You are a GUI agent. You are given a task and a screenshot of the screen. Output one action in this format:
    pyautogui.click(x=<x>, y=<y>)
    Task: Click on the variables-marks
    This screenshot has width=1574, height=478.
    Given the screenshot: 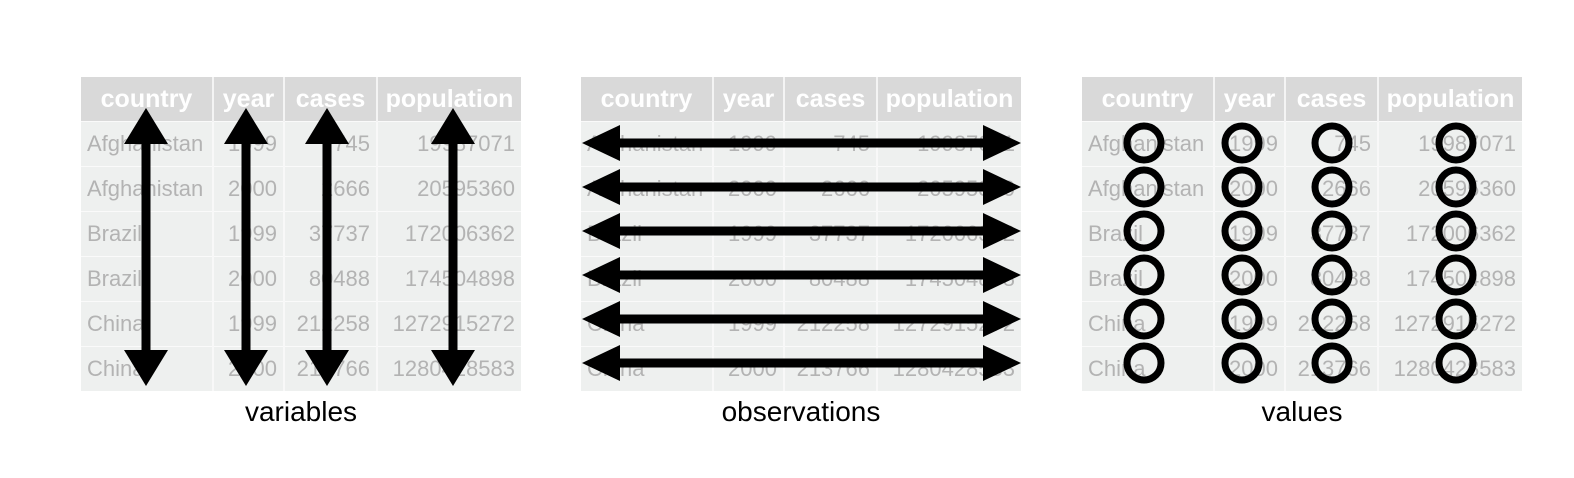 What is the action you would take?
    pyautogui.click(x=299, y=247)
    